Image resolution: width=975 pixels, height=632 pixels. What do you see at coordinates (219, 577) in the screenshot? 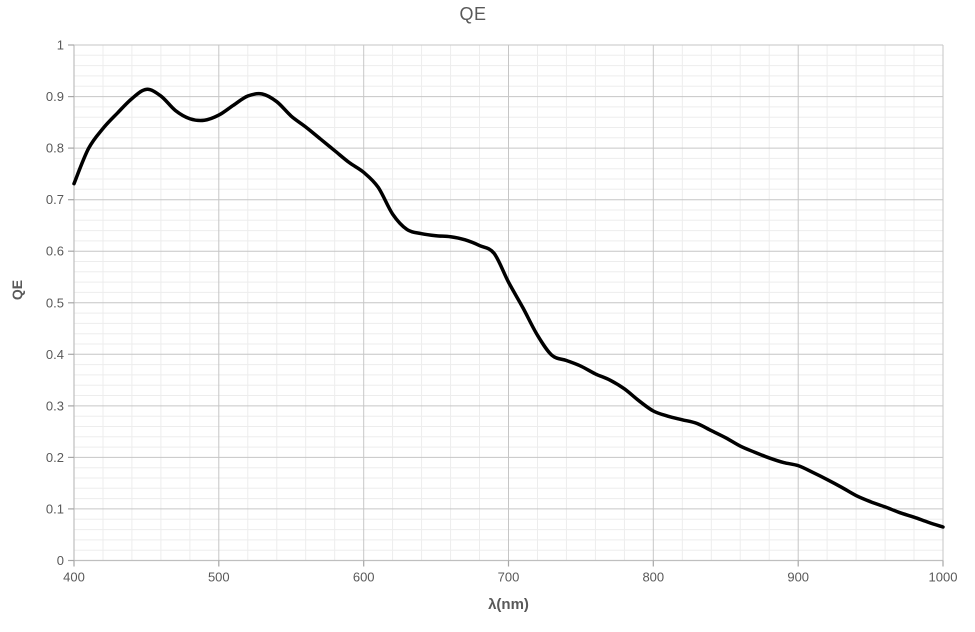
I see `x-tick-label: 500` at bounding box center [219, 577].